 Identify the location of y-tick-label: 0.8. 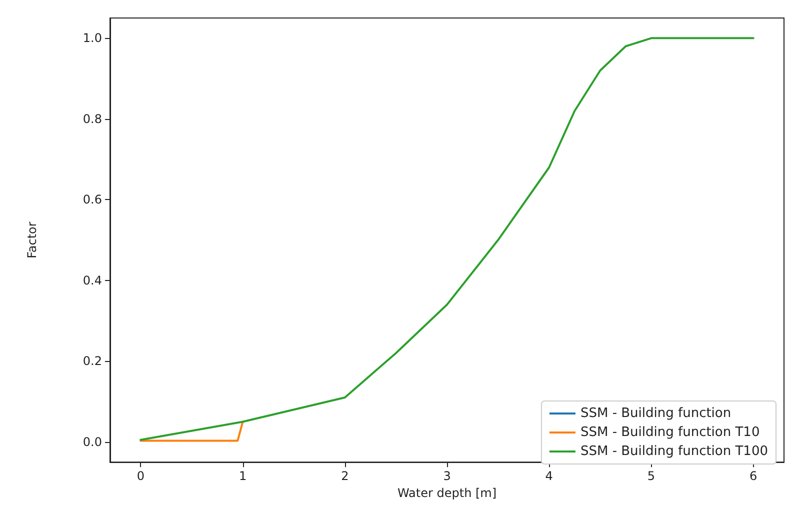
(92, 119).